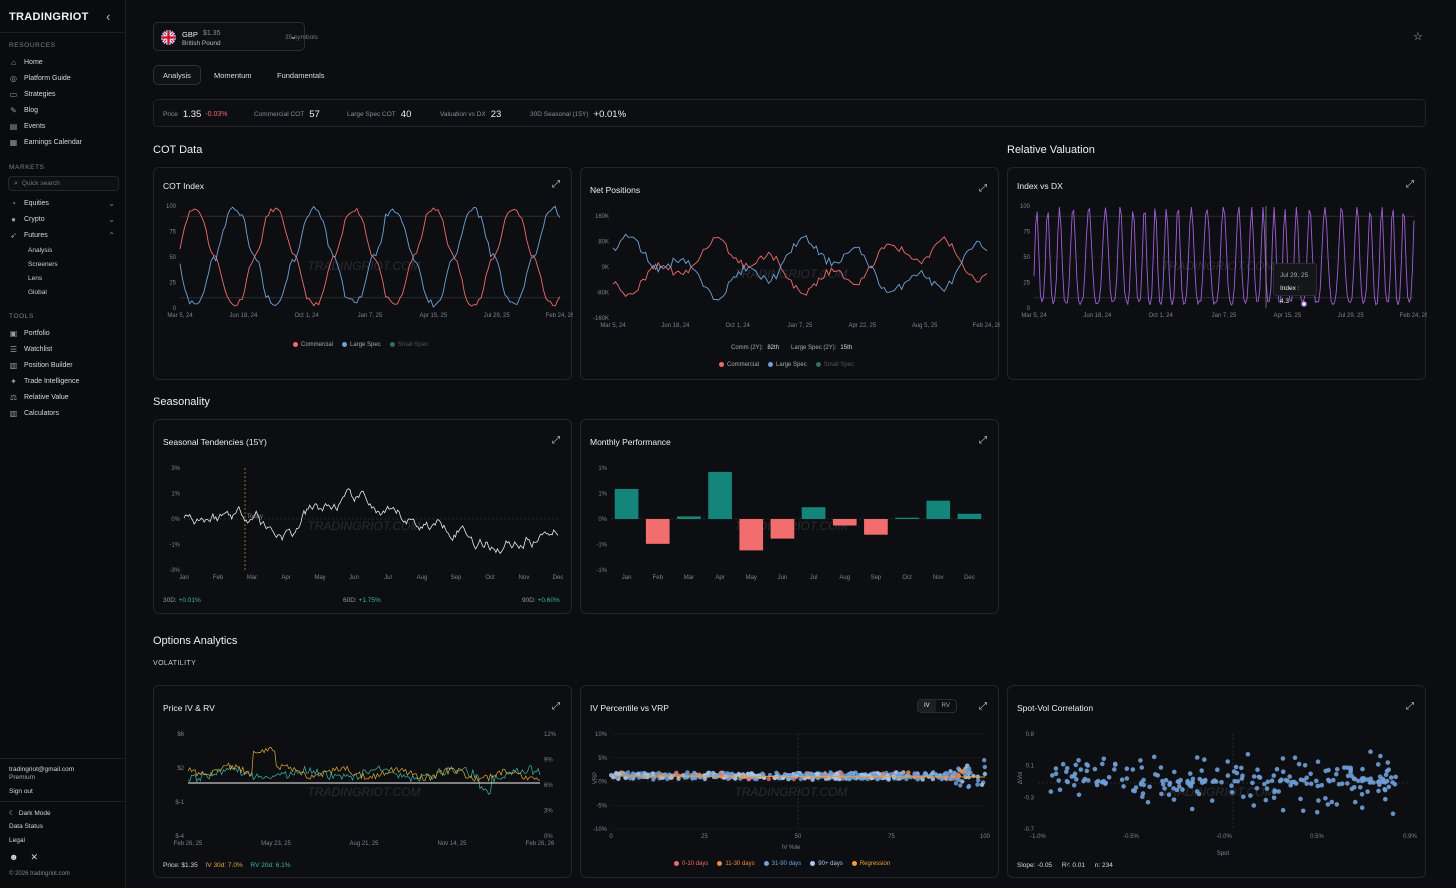 This screenshot has height=888, width=1456. Describe the element at coordinates (782, 864) in the screenshot. I see `legend-31-90: 31-90 days` at that location.